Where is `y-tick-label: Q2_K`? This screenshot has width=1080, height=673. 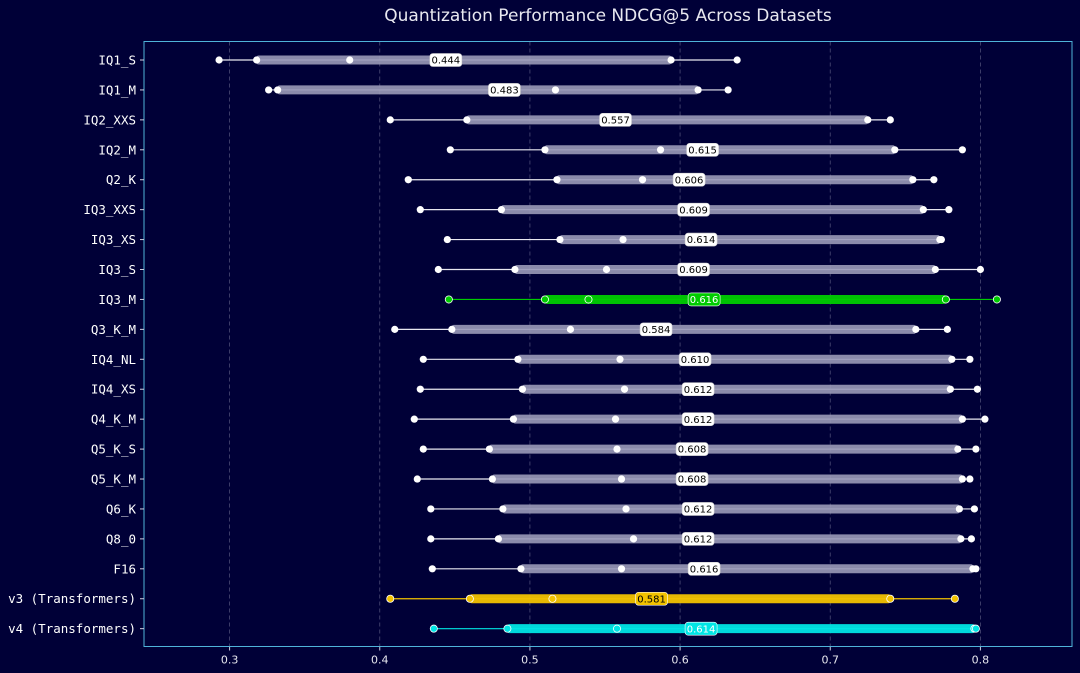 y-tick-label: Q2_K is located at coordinates (121, 179).